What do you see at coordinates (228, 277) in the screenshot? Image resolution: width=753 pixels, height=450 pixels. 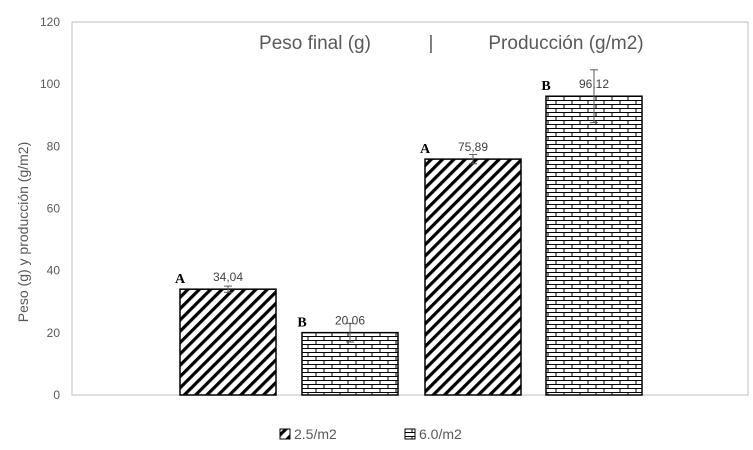 I see `data-label: 34,04` at bounding box center [228, 277].